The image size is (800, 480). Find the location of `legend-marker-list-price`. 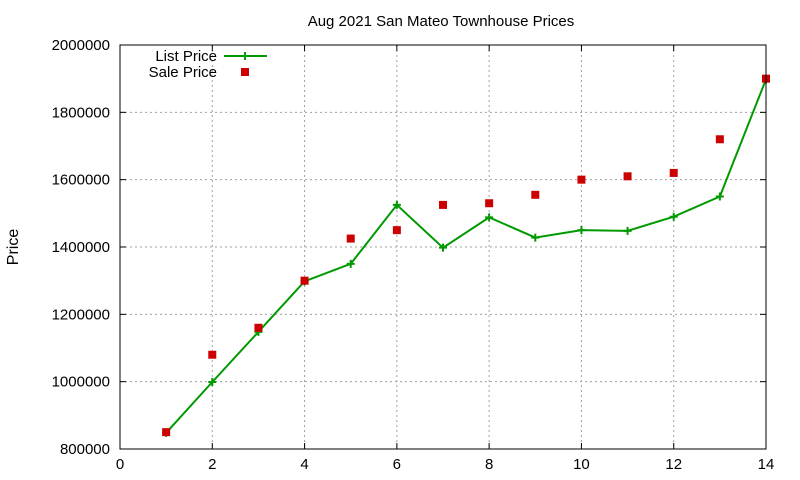

legend-marker-list-price is located at coordinates (245, 56).